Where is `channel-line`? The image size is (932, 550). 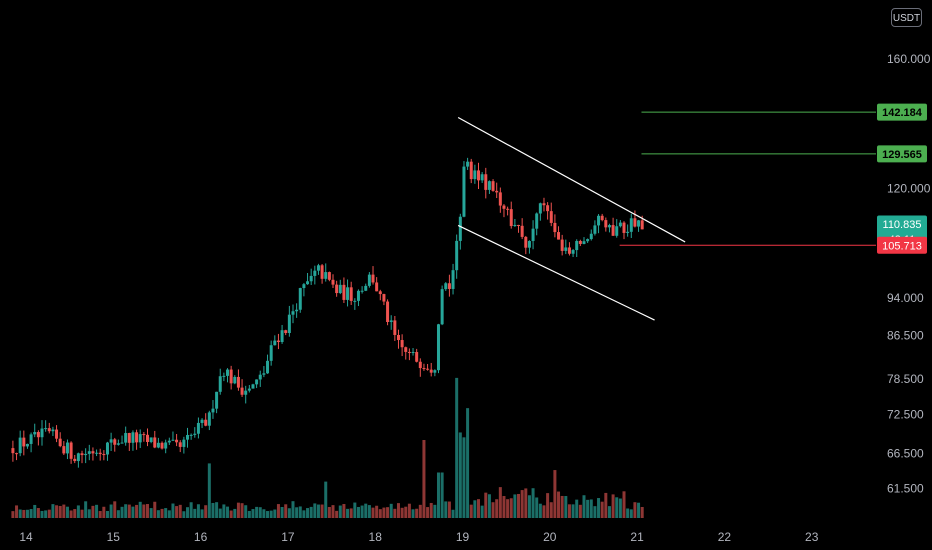
channel-line is located at coordinates (571, 179).